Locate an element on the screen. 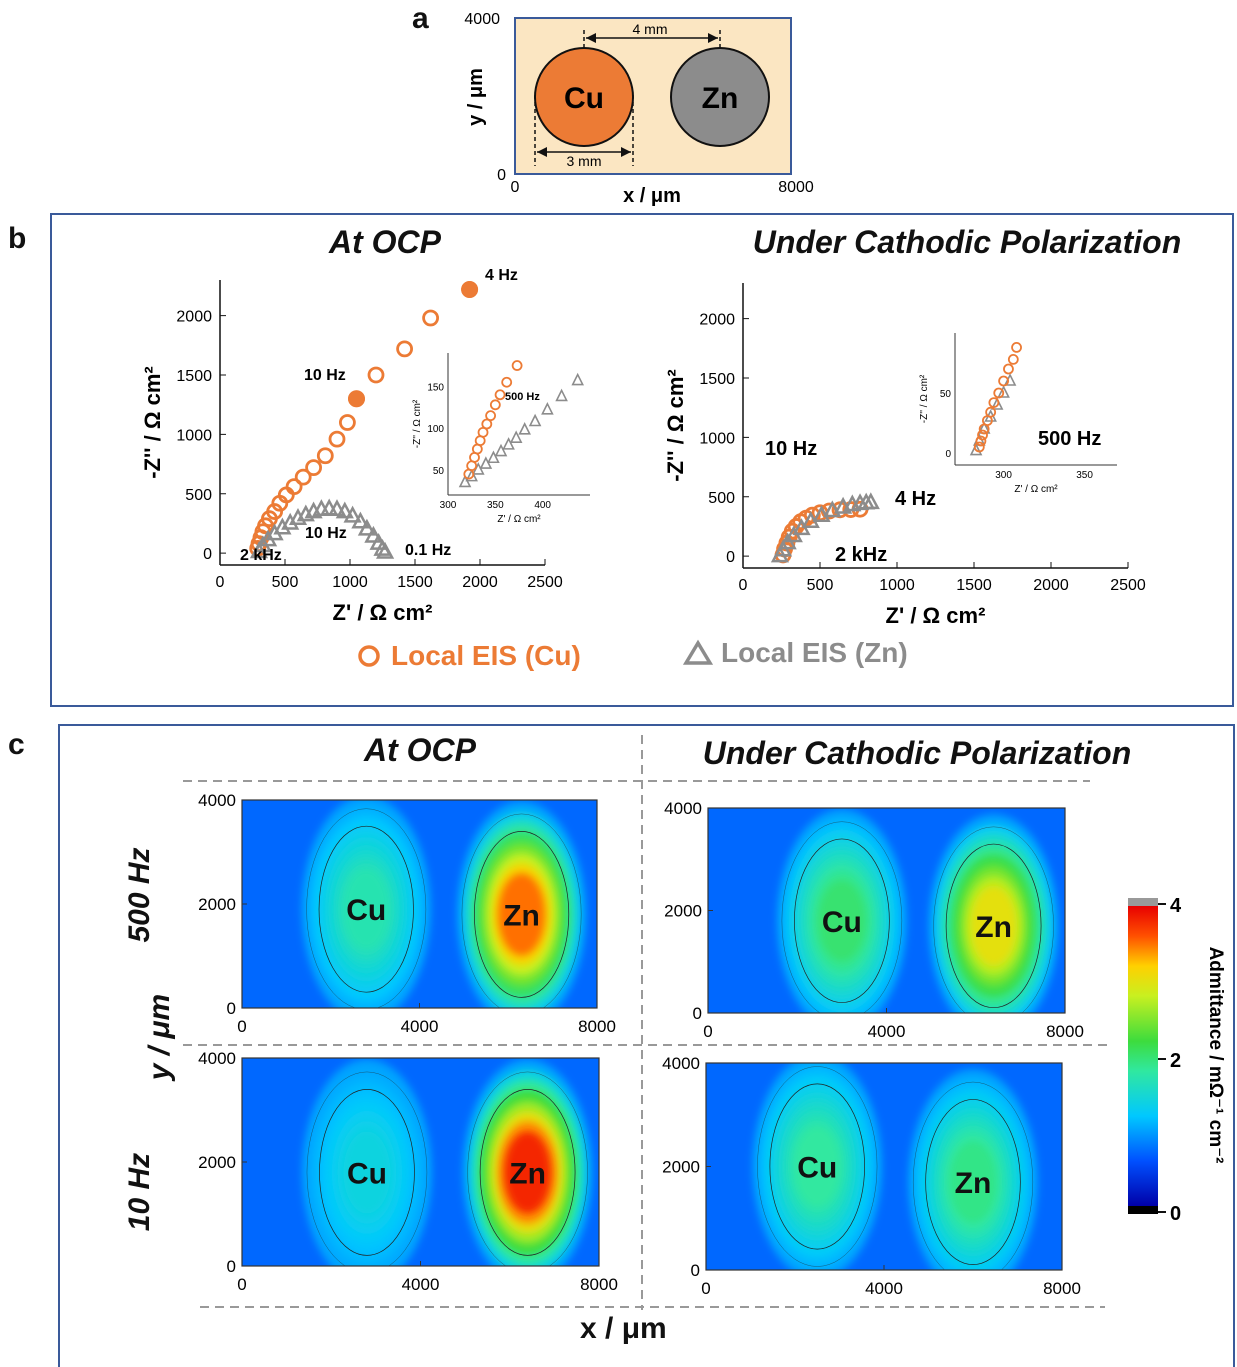 The image size is (1237, 1367). x-tick: 8000 is located at coordinates (796, 187).